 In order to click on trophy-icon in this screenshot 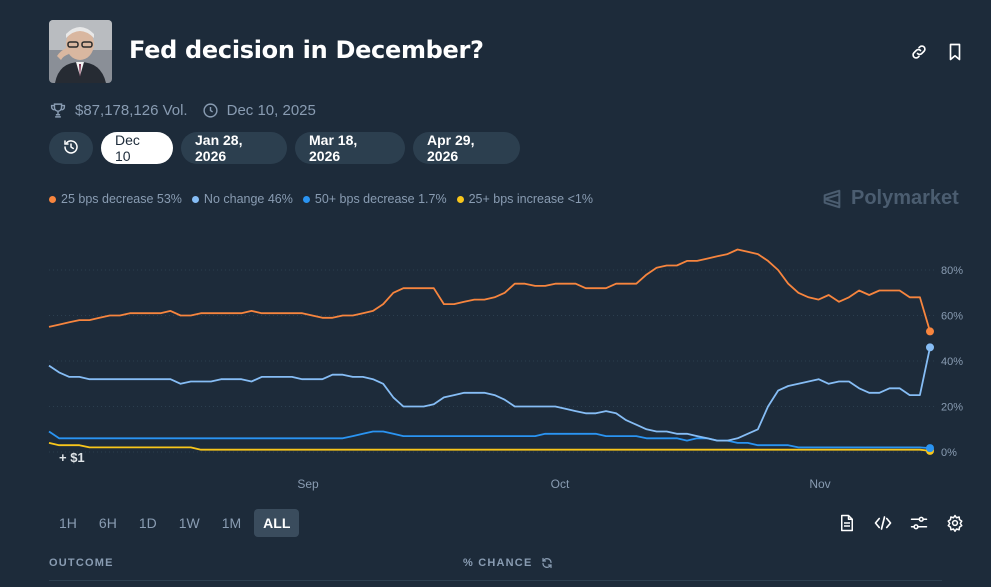, I will do `click(58, 110)`.